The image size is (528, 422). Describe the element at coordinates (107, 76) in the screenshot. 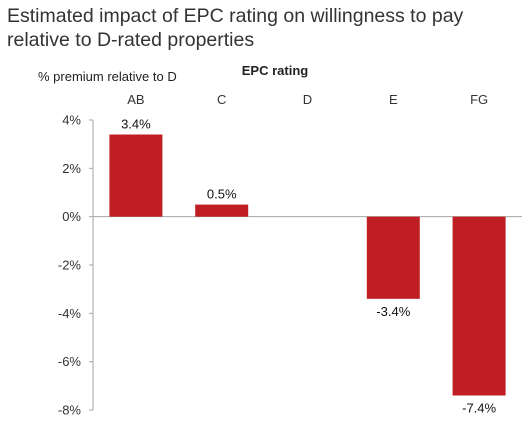

I see `y-axis-title: % premium relative to D` at that location.